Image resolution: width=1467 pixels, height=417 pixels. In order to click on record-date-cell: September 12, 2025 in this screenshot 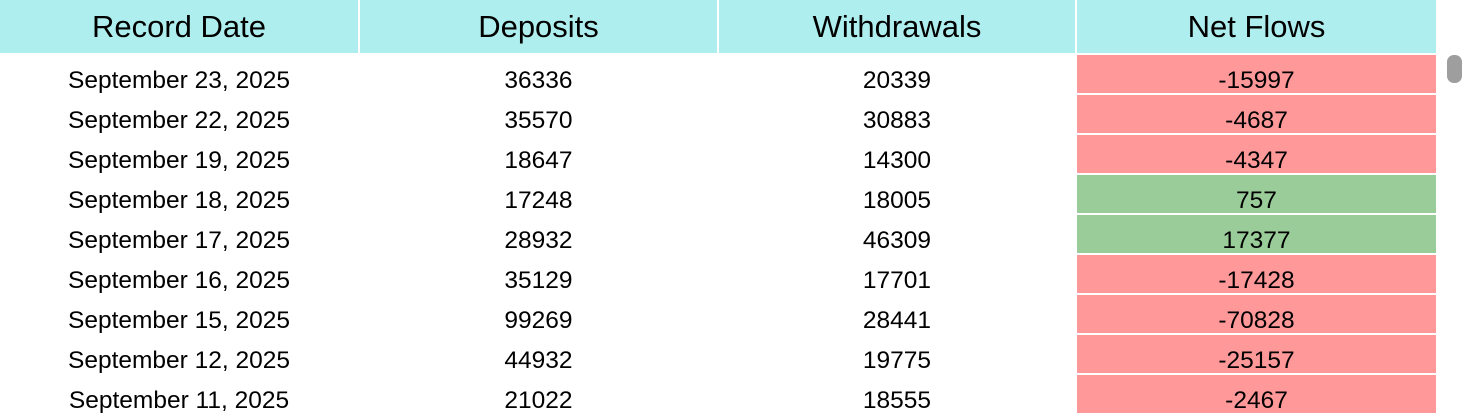, I will do `click(179, 360)`.